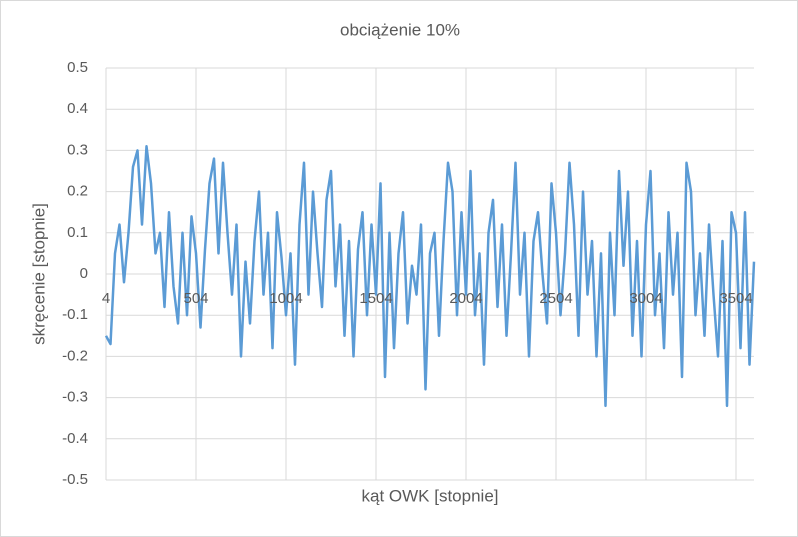 The width and height of the screenshot is (798, 537). I want to click on y-tick-label: -0.4, so click(75, 438).